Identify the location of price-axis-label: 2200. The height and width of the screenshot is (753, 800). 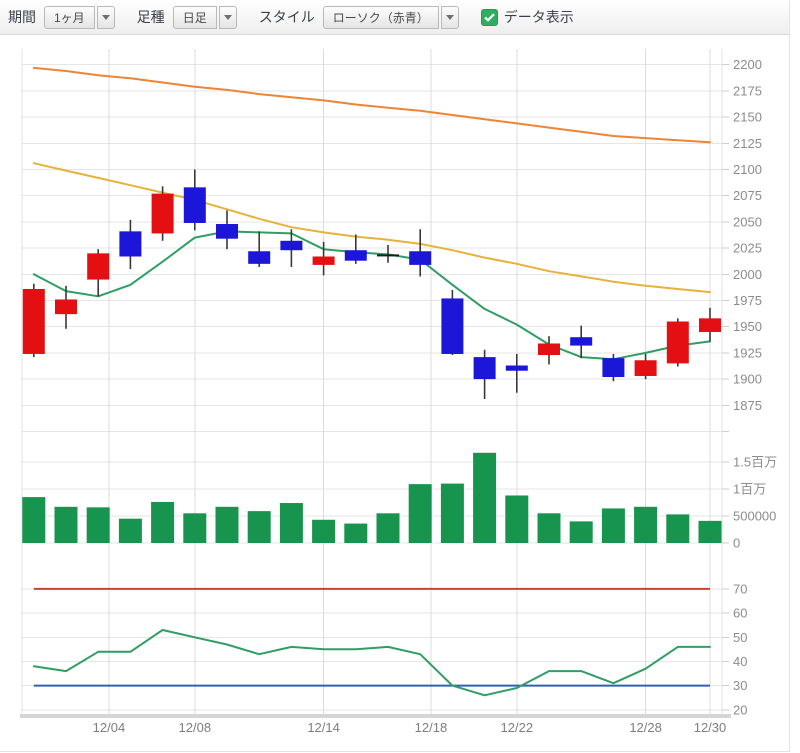
(747, 64).